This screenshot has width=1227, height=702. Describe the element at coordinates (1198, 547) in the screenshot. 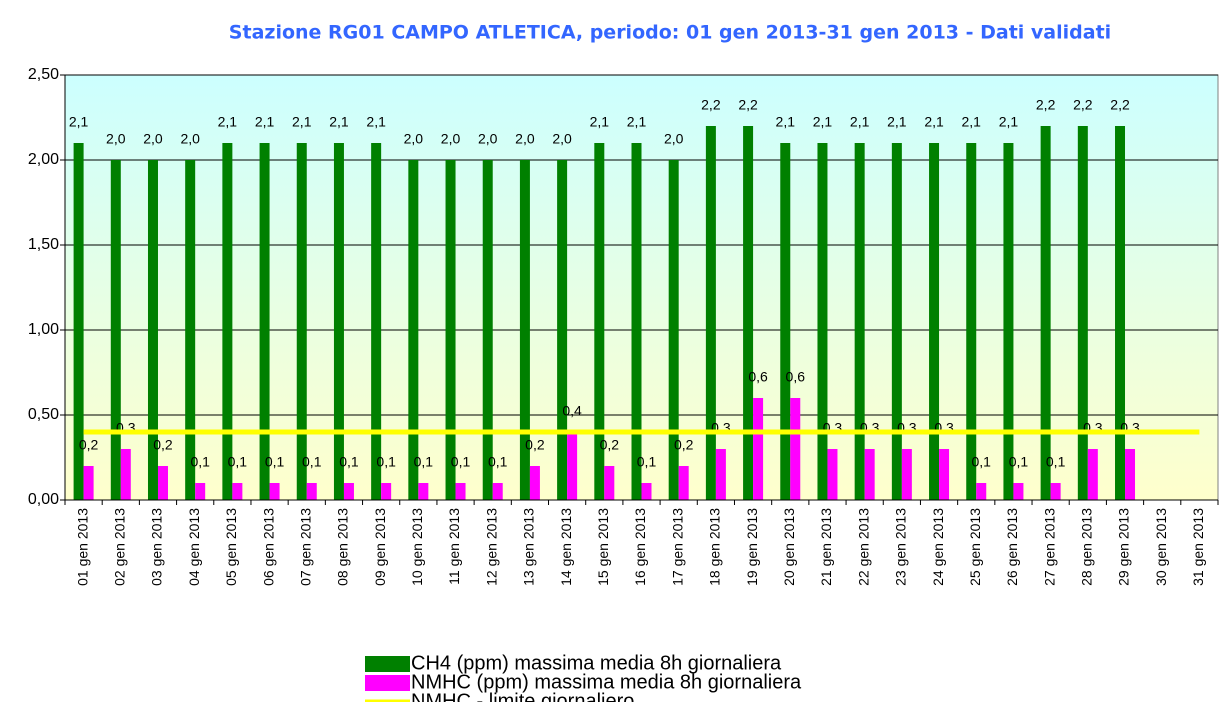

I see `x-tick-label: 31 gen 2013` at that location.